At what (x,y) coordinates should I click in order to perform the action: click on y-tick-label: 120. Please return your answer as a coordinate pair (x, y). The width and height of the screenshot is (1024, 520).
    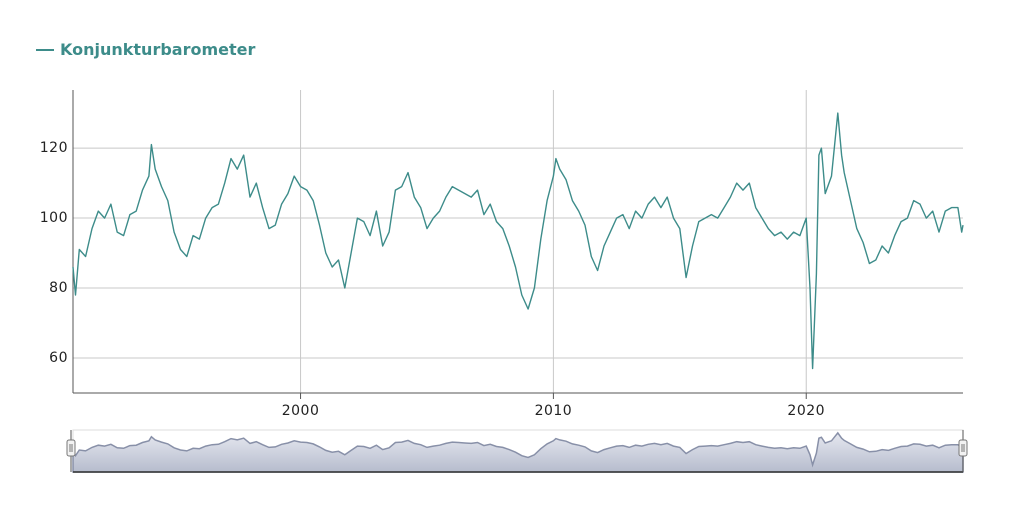
    Looking at the image, I should click on (54, 148).